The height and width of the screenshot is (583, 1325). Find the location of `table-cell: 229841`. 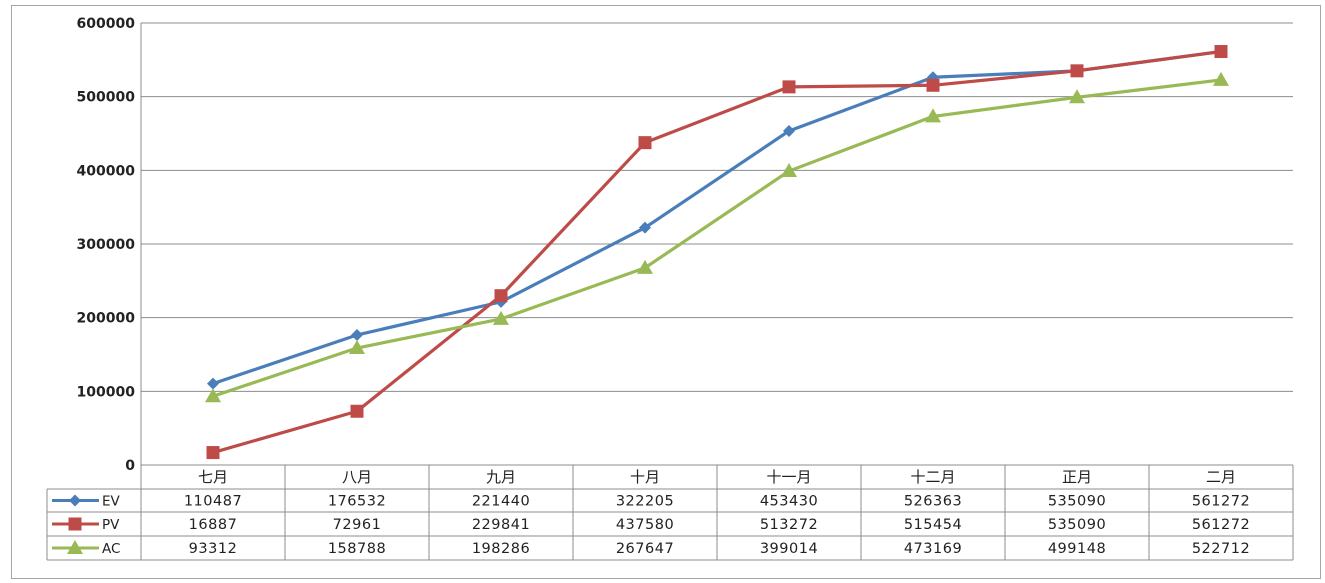

table-cell: 229841 is located at coordinates (501, 525).